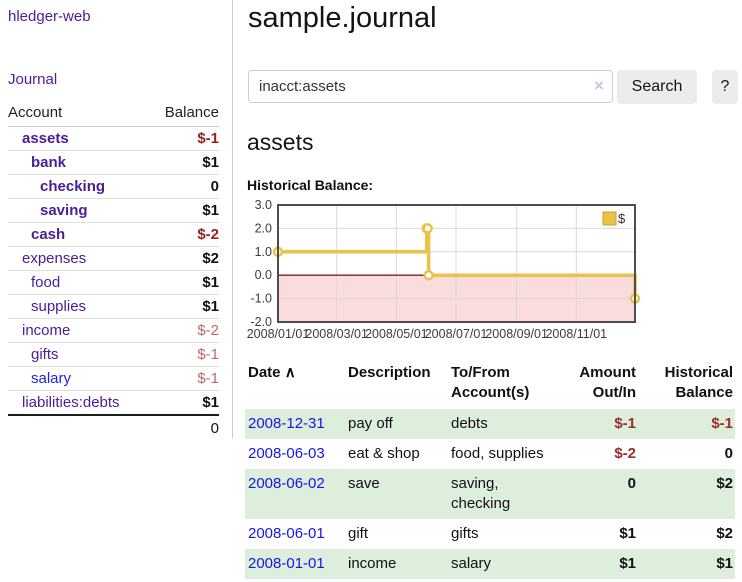 This screenshot has height=582, width=742. What do you see at coordinates (481, 493) in the screenshot?
I see `transaction-accounts: saving, checking` at bounding box center [481, 493].